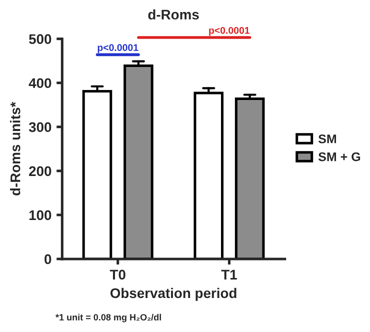 The image size is (370, 332). I want to click on legend-label: SM + G, so click(339, 157).